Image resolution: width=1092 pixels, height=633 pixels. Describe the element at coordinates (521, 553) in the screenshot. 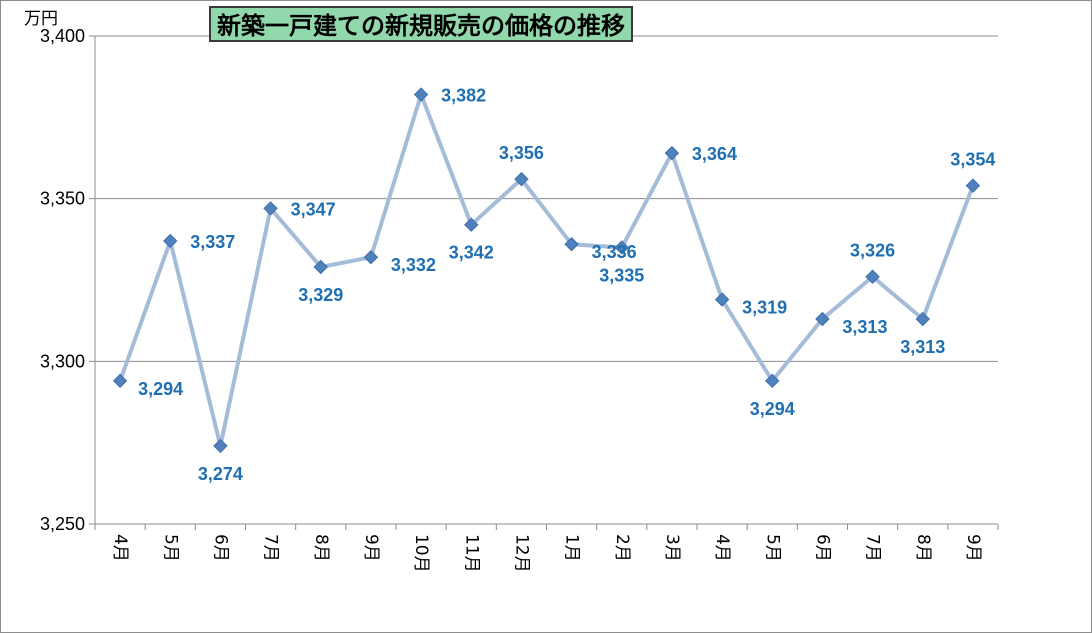

I see `x-tick-label: 12月` at that location.